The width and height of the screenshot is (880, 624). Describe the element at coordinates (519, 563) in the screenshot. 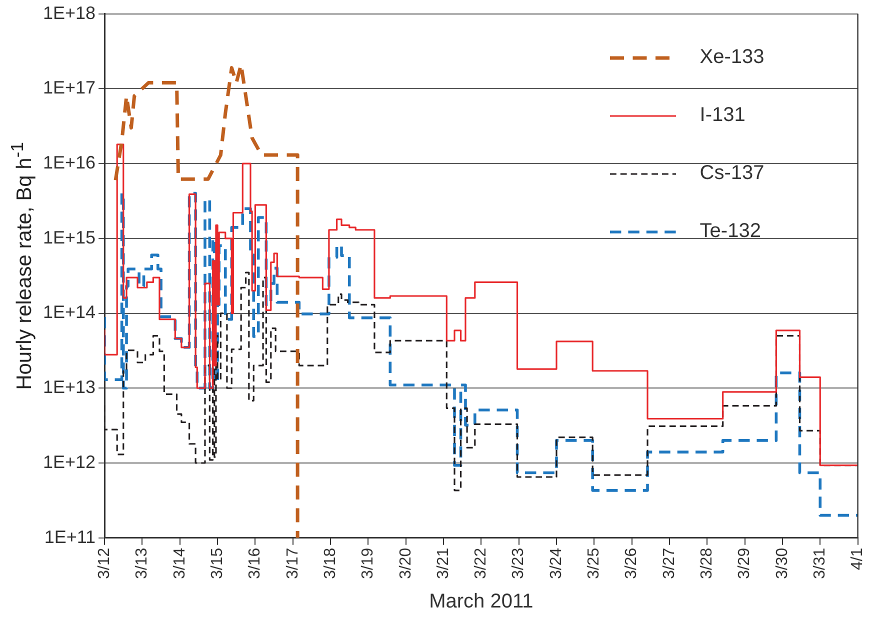

I see `x-tick-label: 3/23` at that location.